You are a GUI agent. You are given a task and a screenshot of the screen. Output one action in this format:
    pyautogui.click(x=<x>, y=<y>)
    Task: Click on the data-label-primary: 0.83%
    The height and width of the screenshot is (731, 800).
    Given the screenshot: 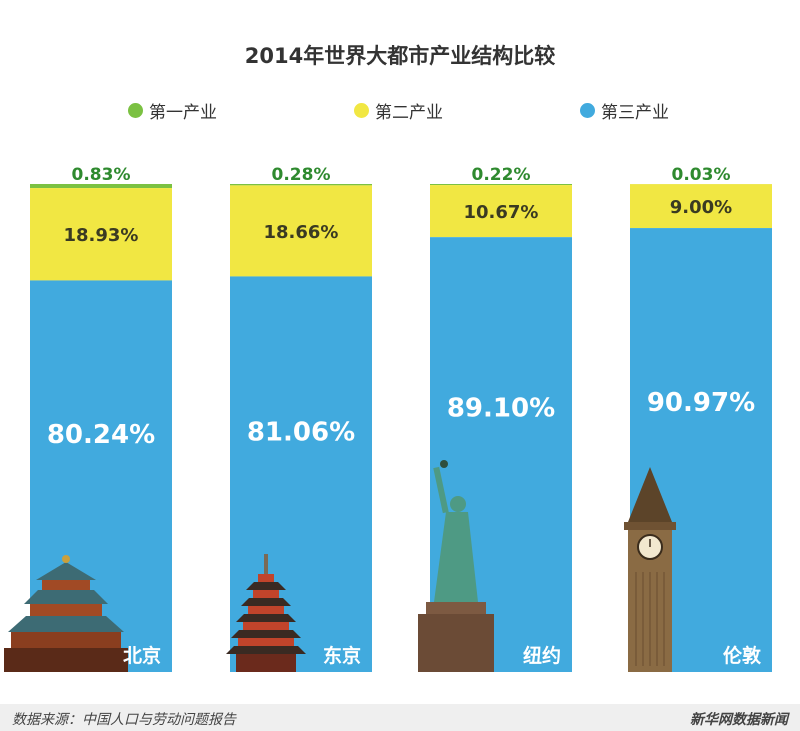 What is the action you would take?
    pyautogui.click(x=101, y=175)
    